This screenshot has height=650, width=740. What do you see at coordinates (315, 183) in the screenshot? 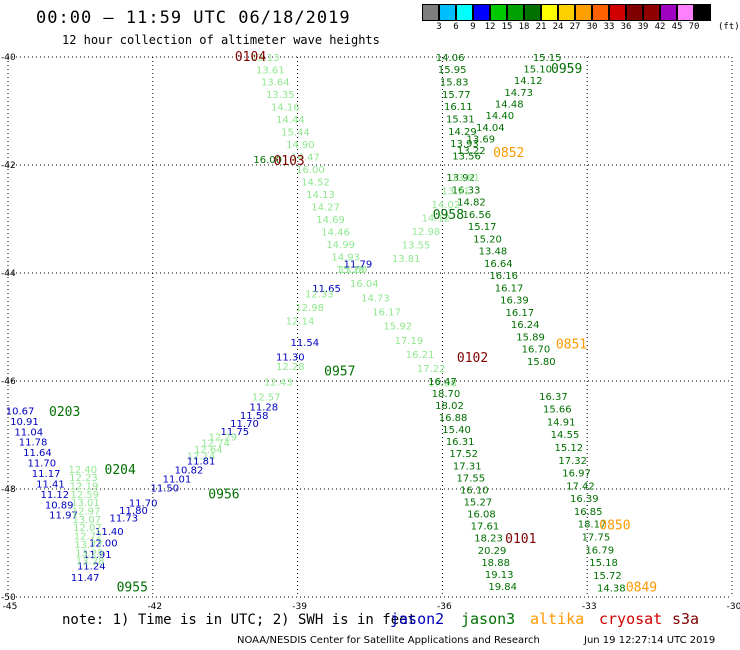
I see `swh-value: 14.52` at bounding box center [315, 183].